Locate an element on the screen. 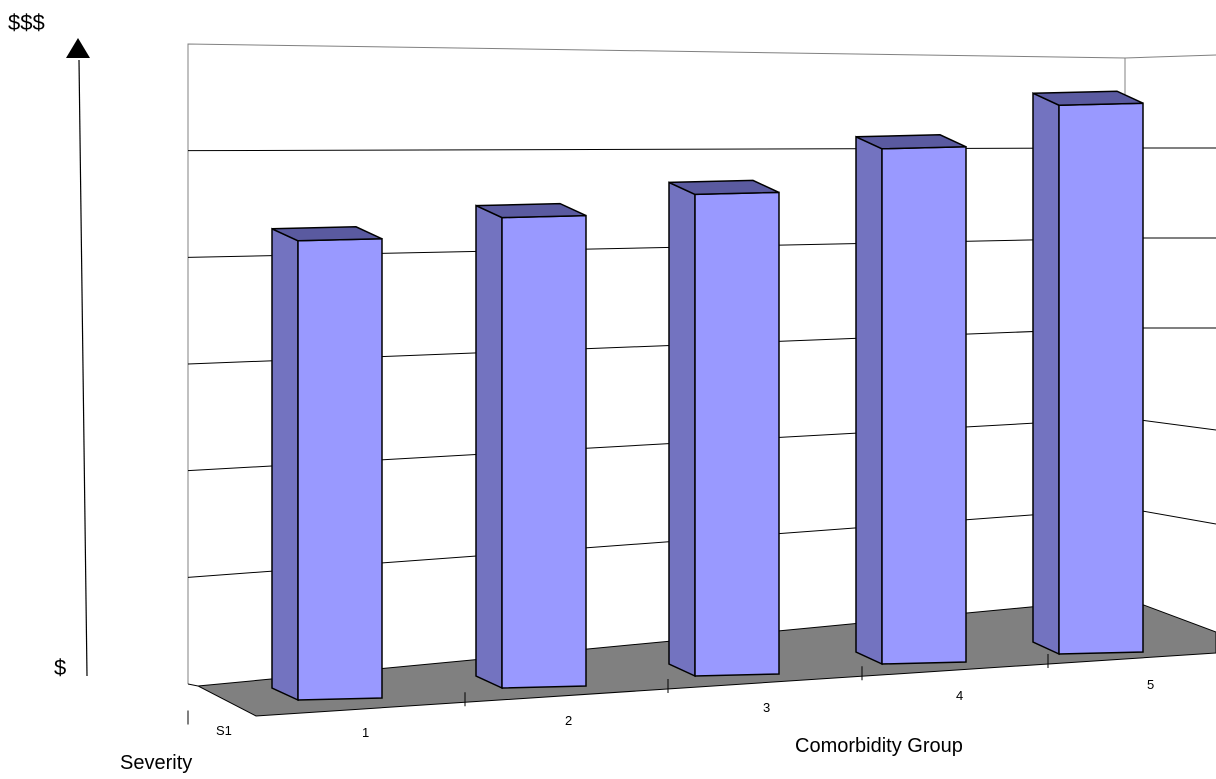  series-label-s1: S1 is located at coordinates (224, 730).